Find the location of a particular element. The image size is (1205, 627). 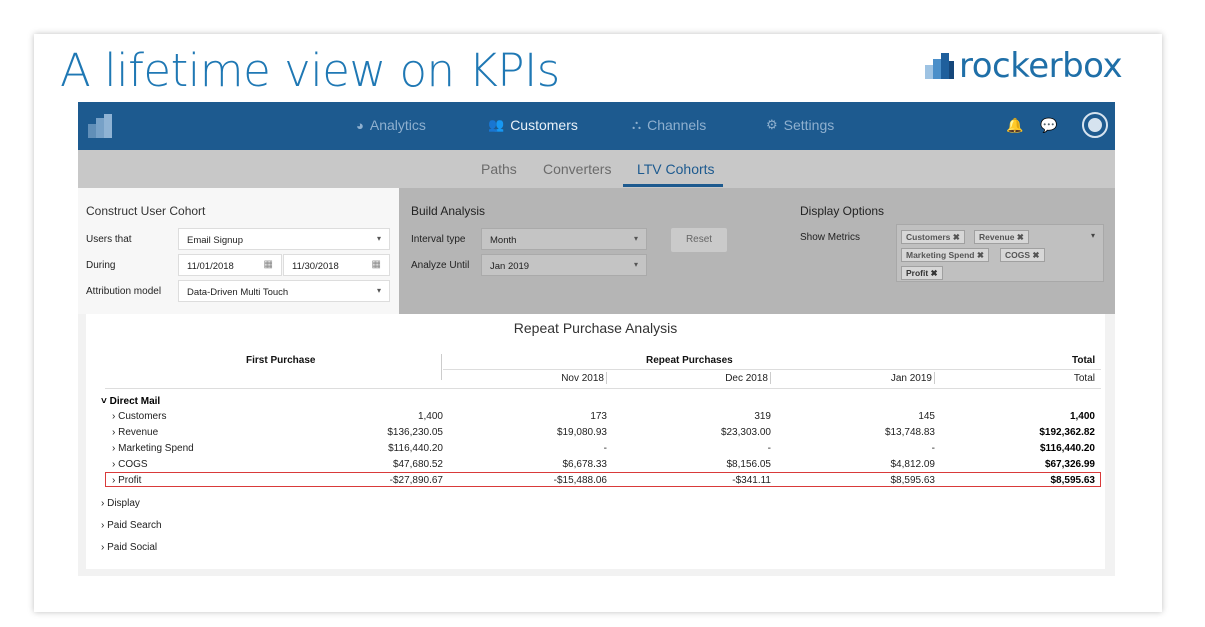

nav-settings: ⚙ Settings is located at coordinates (800, 125).